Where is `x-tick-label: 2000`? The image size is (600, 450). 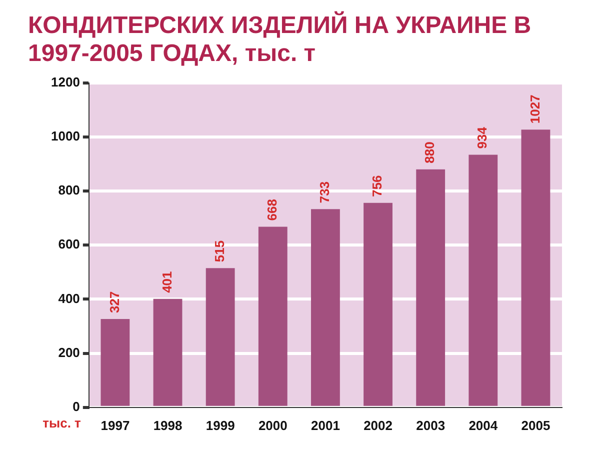 x-tick-label: 2000 is located at coordinates (273, 425).